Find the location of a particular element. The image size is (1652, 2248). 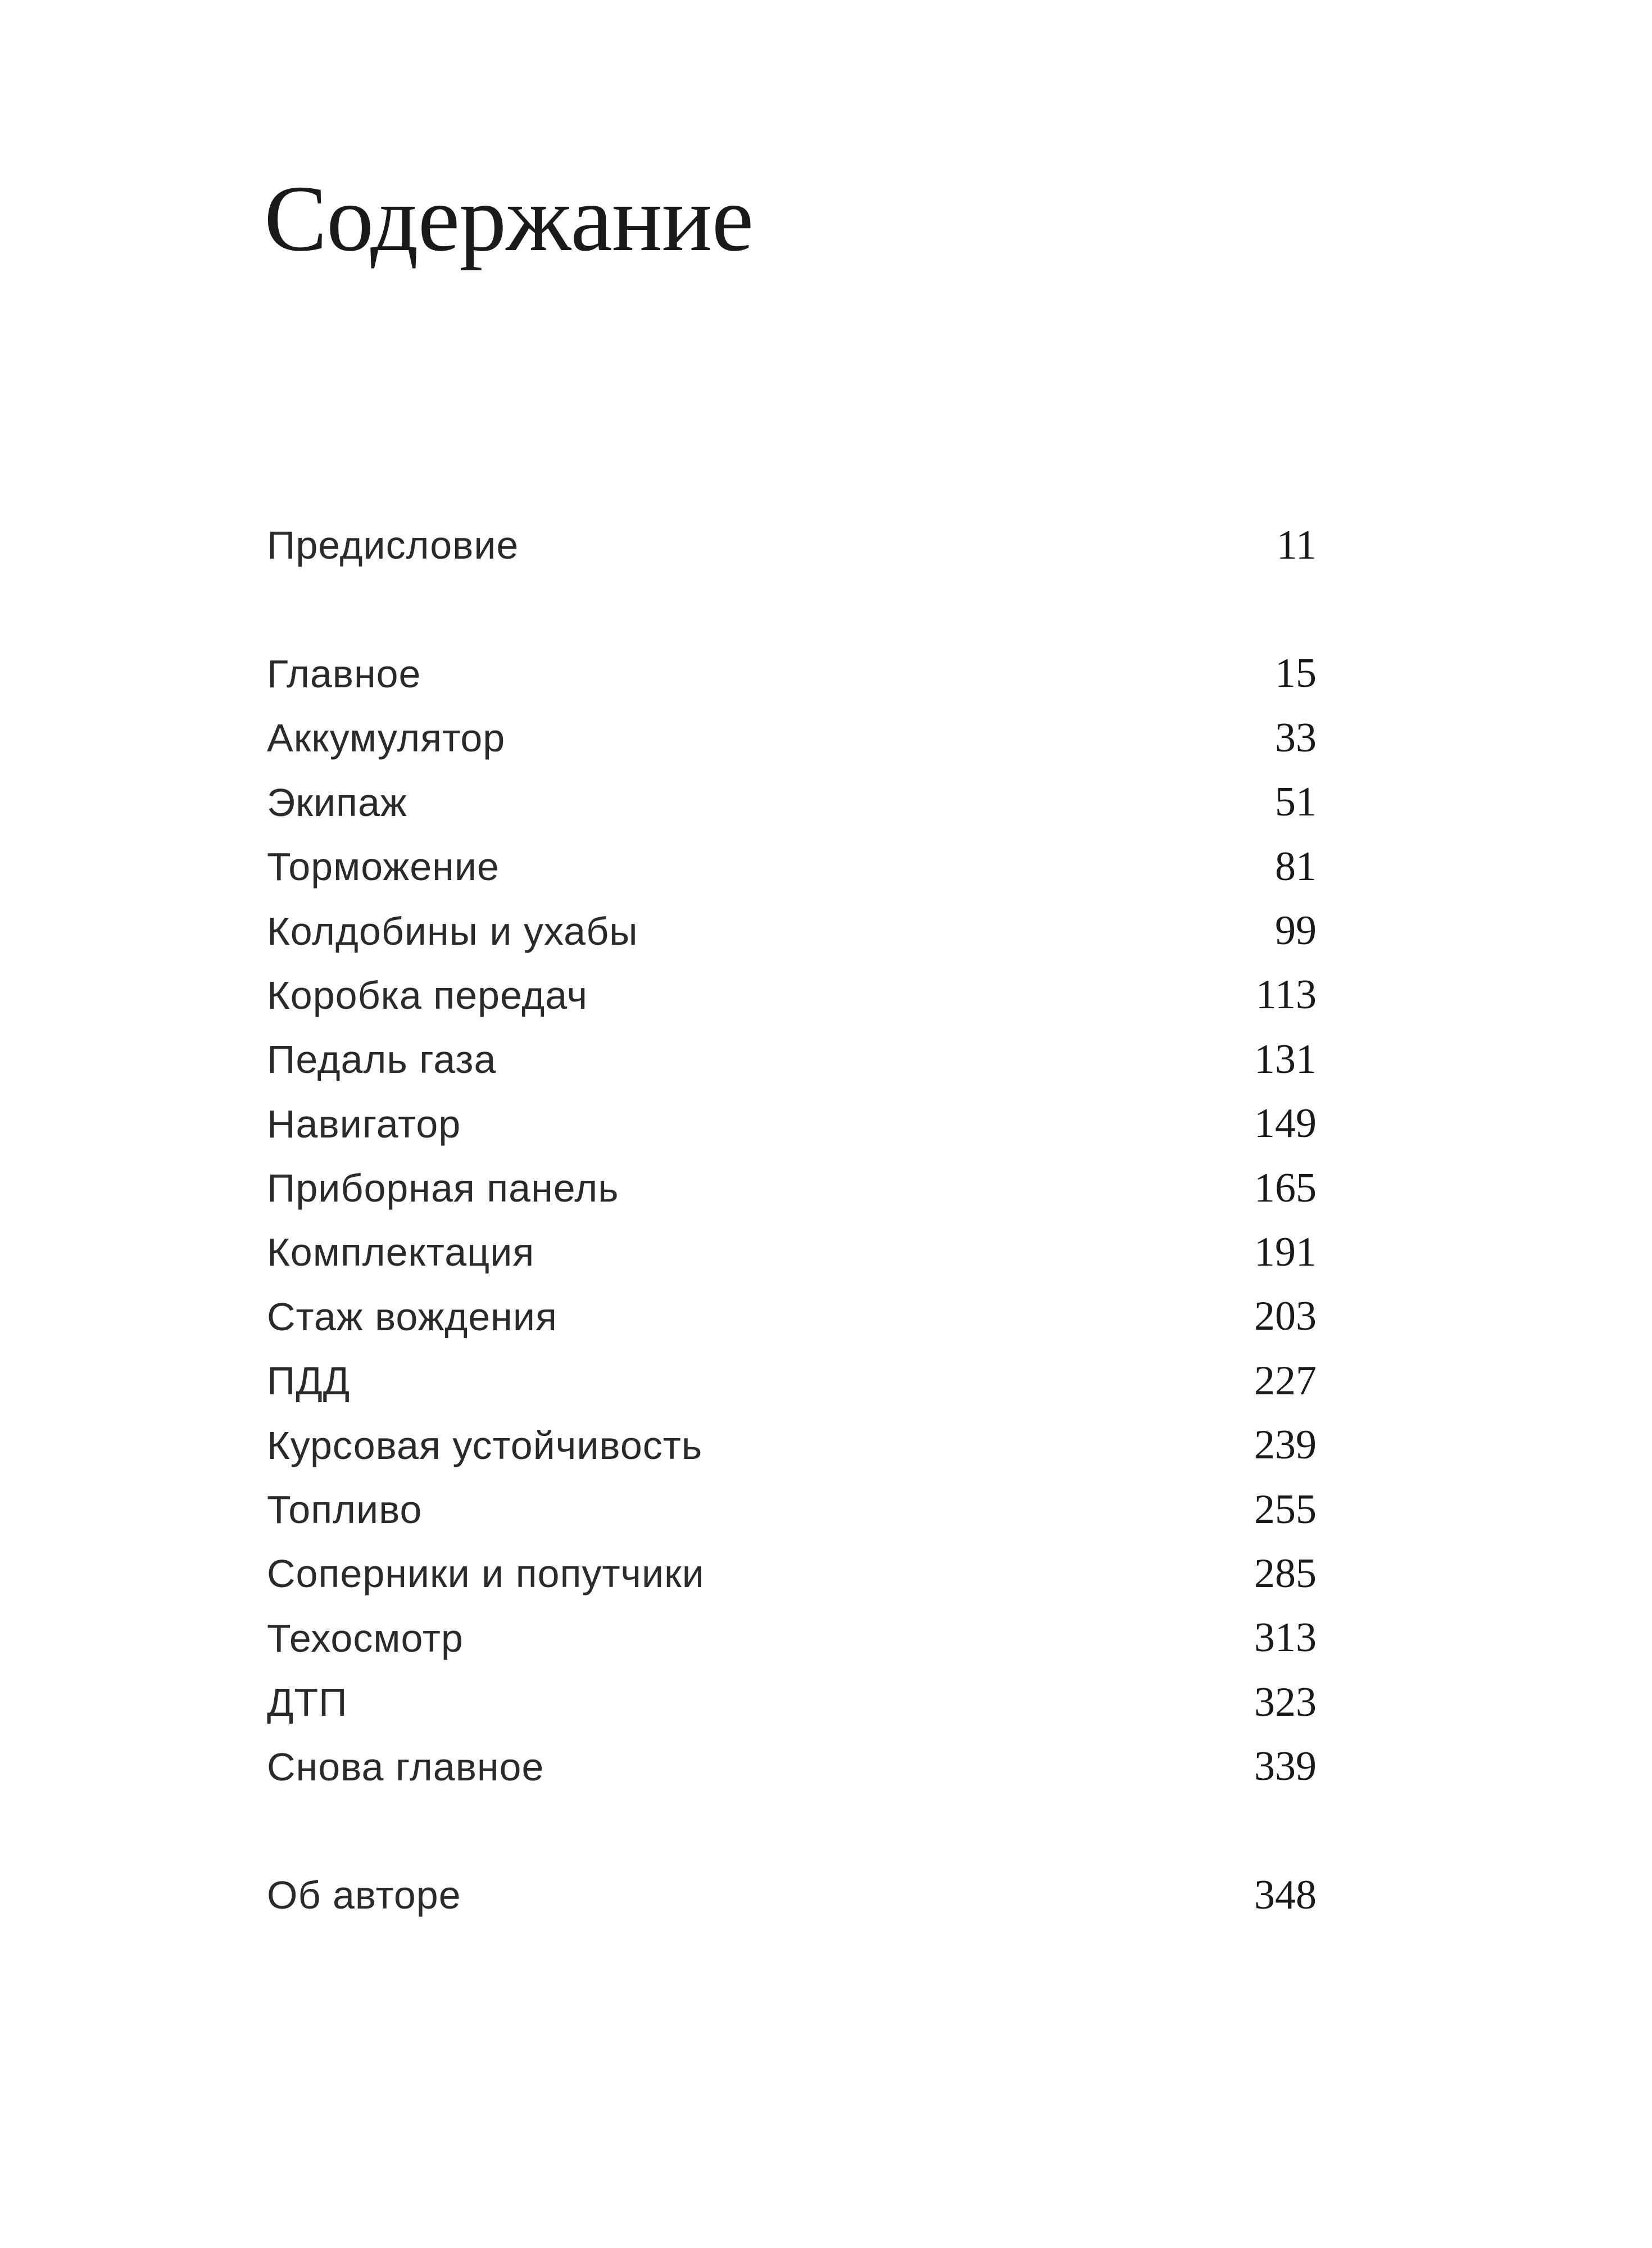

toc-entry-page: 33 is located at coordinates (1296, 738).